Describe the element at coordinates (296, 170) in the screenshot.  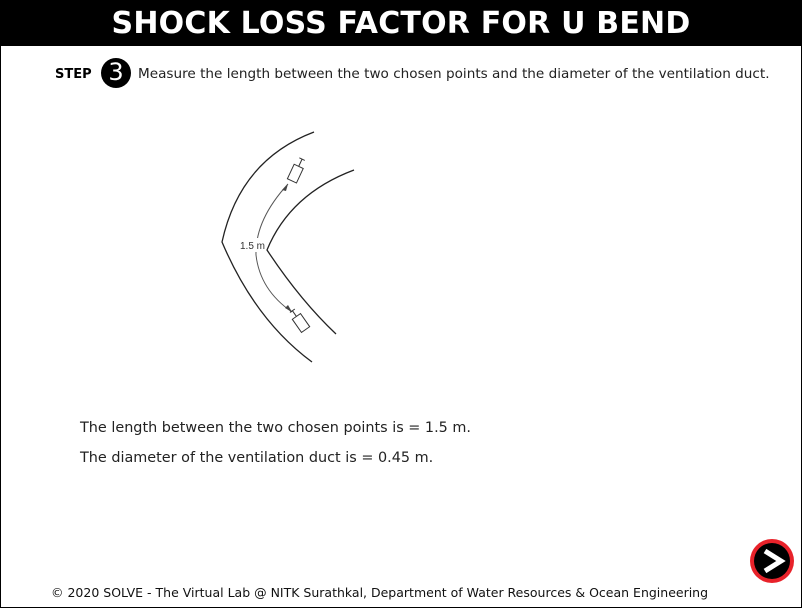
I see `top-marker-icon` at that location.